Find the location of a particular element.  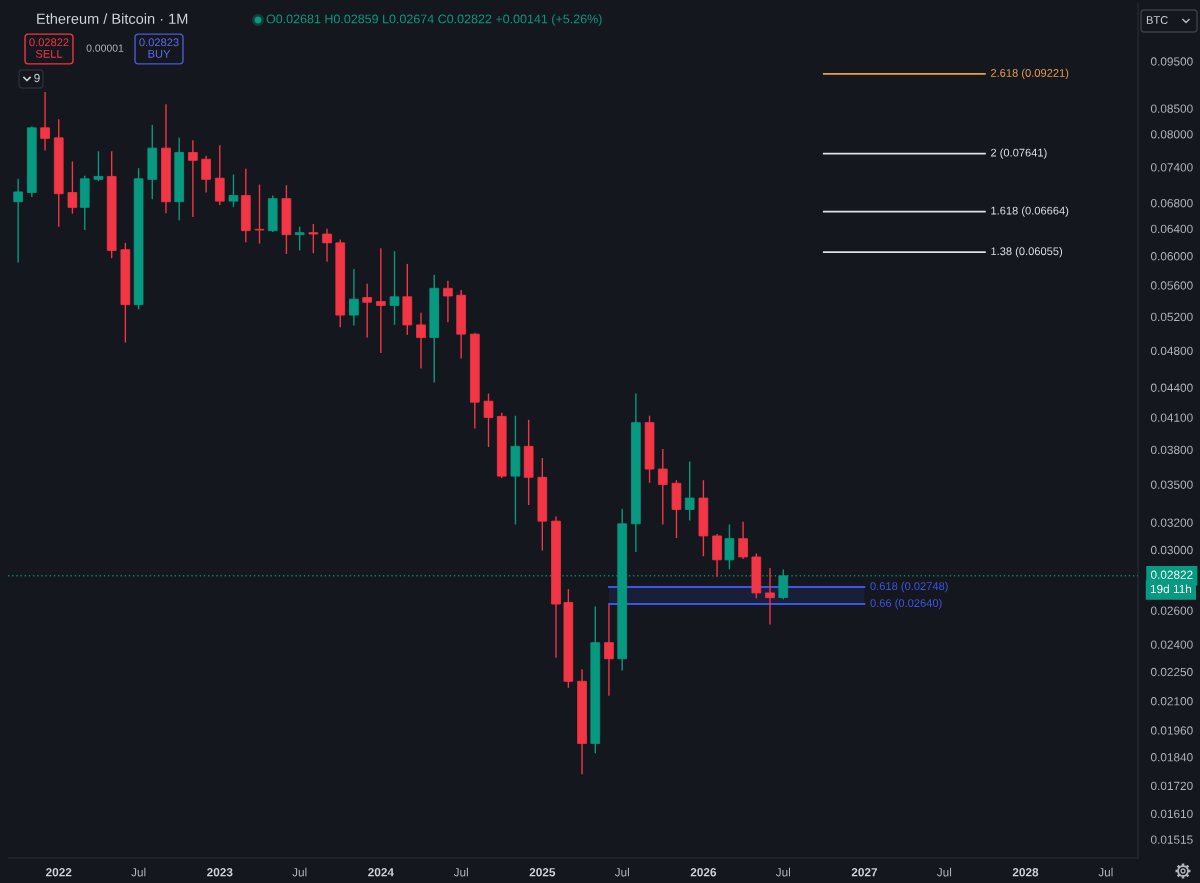

x-tick-label: 2025 is located at coordinates (542, 872).